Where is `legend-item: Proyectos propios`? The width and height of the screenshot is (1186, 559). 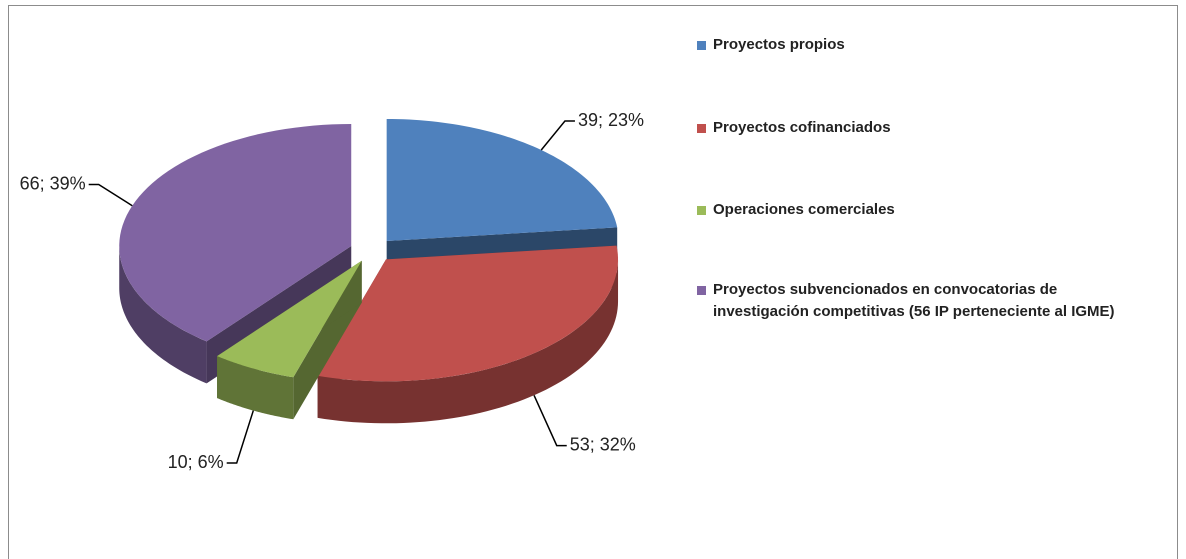 legend-item: Proyectos propios is located at coordinates (915, 45).